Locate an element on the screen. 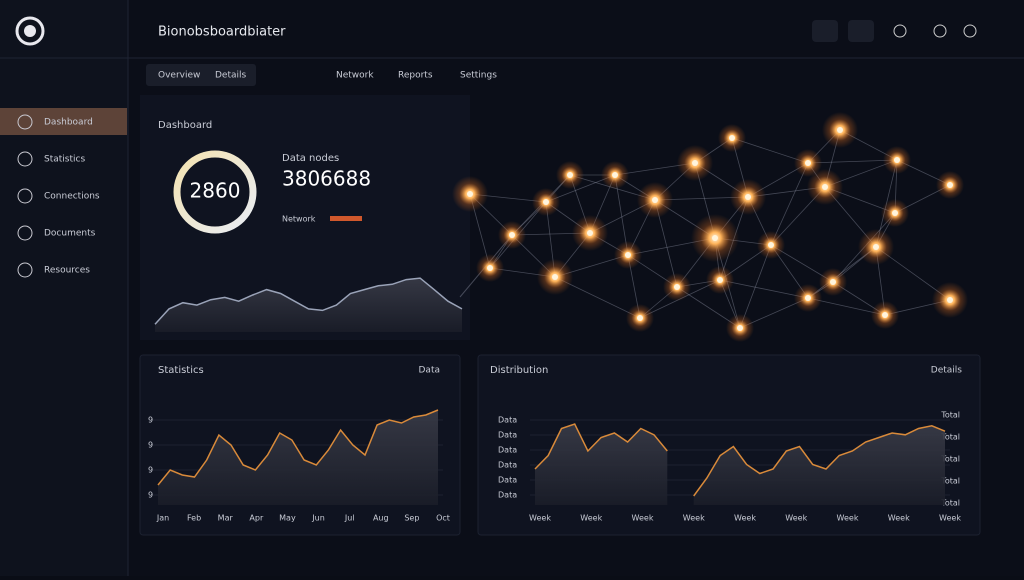  x-tick-label: Sep is located at coordinates (411, 518).